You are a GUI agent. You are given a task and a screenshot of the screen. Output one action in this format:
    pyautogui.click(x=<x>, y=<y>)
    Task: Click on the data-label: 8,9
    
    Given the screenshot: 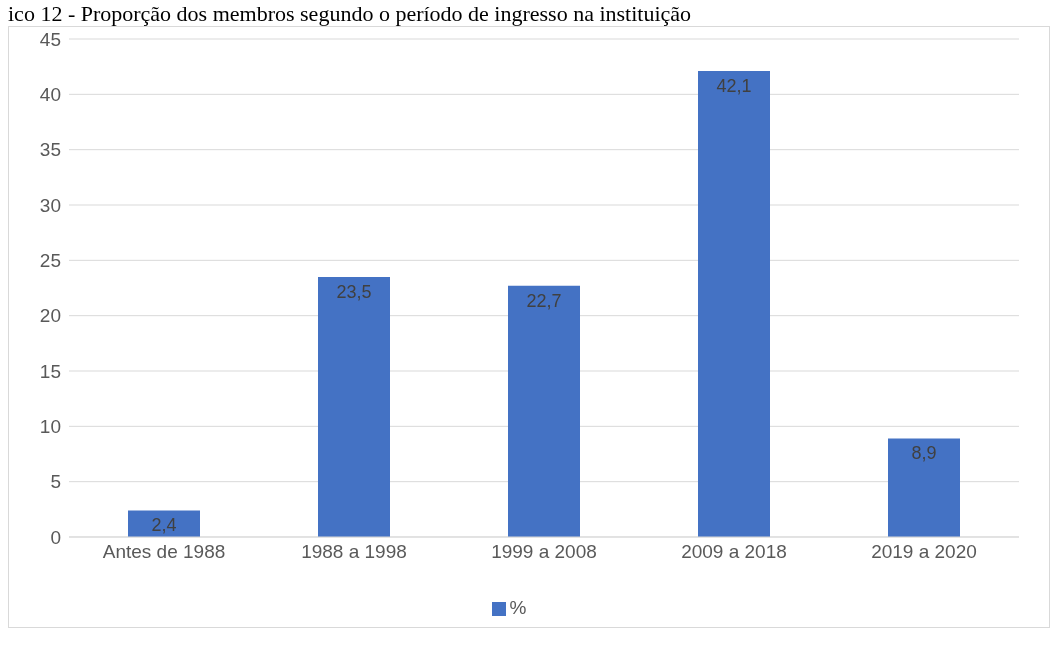 What is the action you would take?
    pyautogui.click(x=924, y=453)
    